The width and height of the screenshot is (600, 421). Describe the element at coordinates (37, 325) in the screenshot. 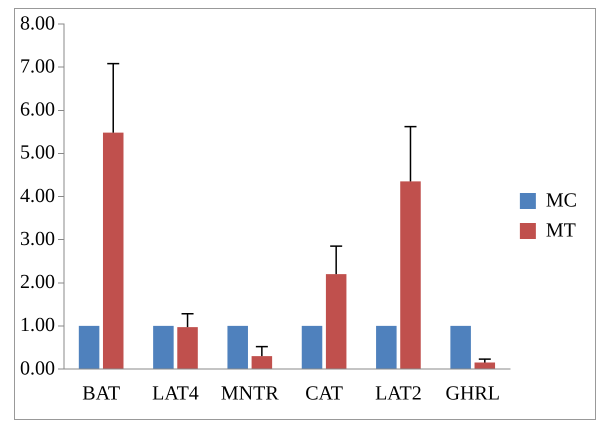

I see `y-tick-label: 1.00` at that location.